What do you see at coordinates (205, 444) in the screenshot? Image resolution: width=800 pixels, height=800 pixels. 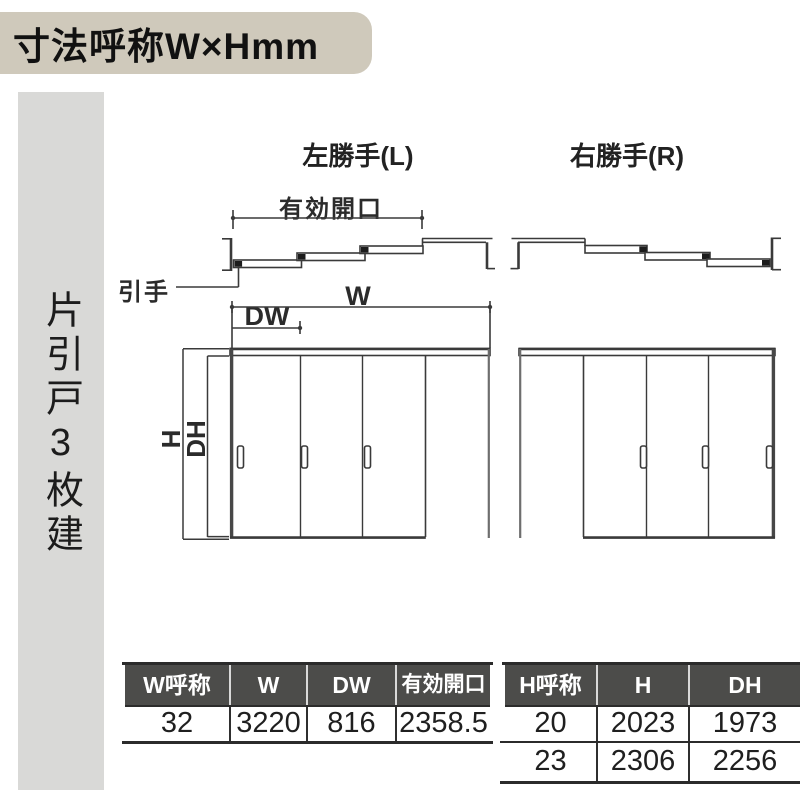 I see `height-dimensions` at bounding box center [205, 444].